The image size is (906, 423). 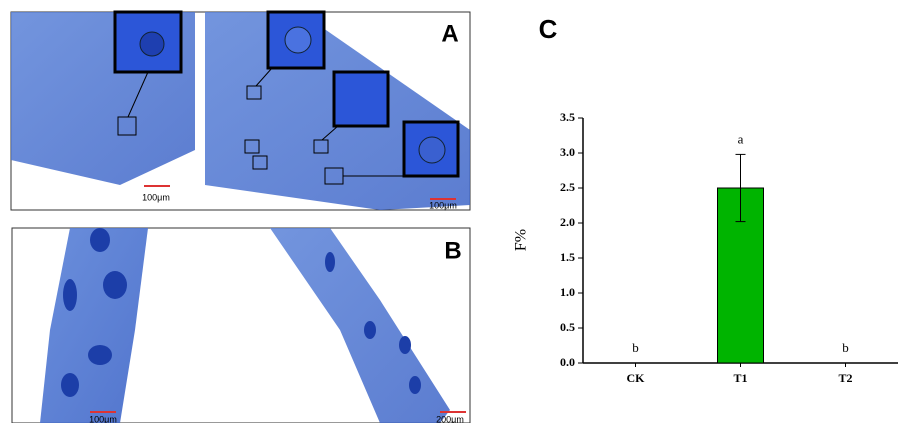 What do you see at coordinates (567, 152) in the screenshot?
I see `y-tick-label: 3.0` at bounding box center [567, 152].